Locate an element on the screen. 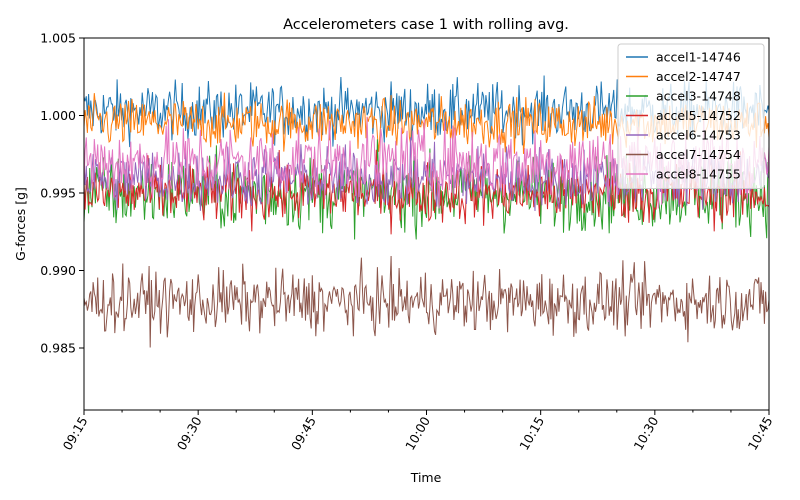  x-tick-label: 09:45 is located at coordinates (303, 433).